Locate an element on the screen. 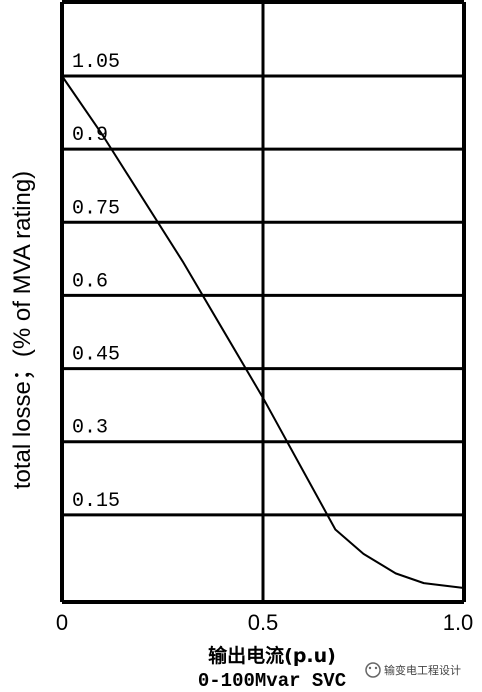 This screenshot has height=692, width=482. y-tick-label: 1.05 is located at coordinates (96, 62).